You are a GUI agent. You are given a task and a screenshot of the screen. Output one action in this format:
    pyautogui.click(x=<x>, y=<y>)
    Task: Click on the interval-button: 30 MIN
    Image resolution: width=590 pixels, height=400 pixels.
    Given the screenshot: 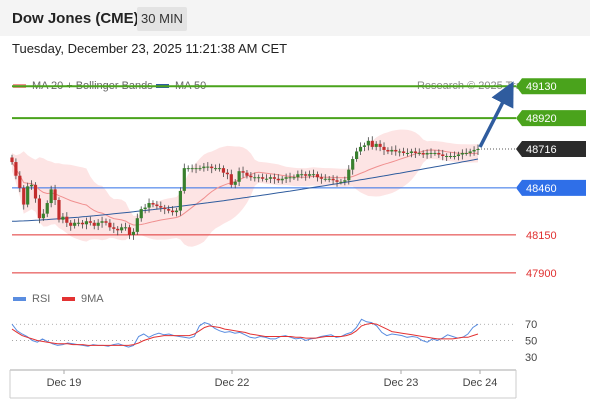 What is the action you would take?
    pyautogui.click(x=162, y=19)
    